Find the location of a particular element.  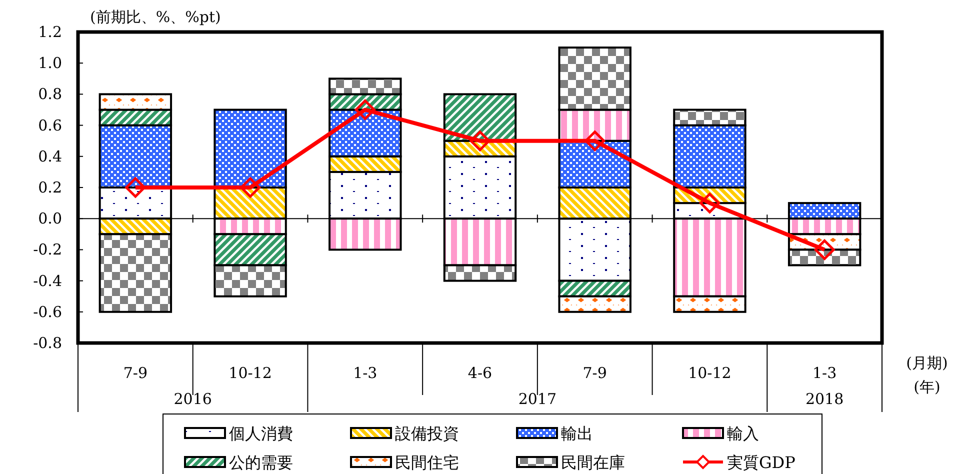

legend-item: 個人消費 is located at coordinates (261, 433).